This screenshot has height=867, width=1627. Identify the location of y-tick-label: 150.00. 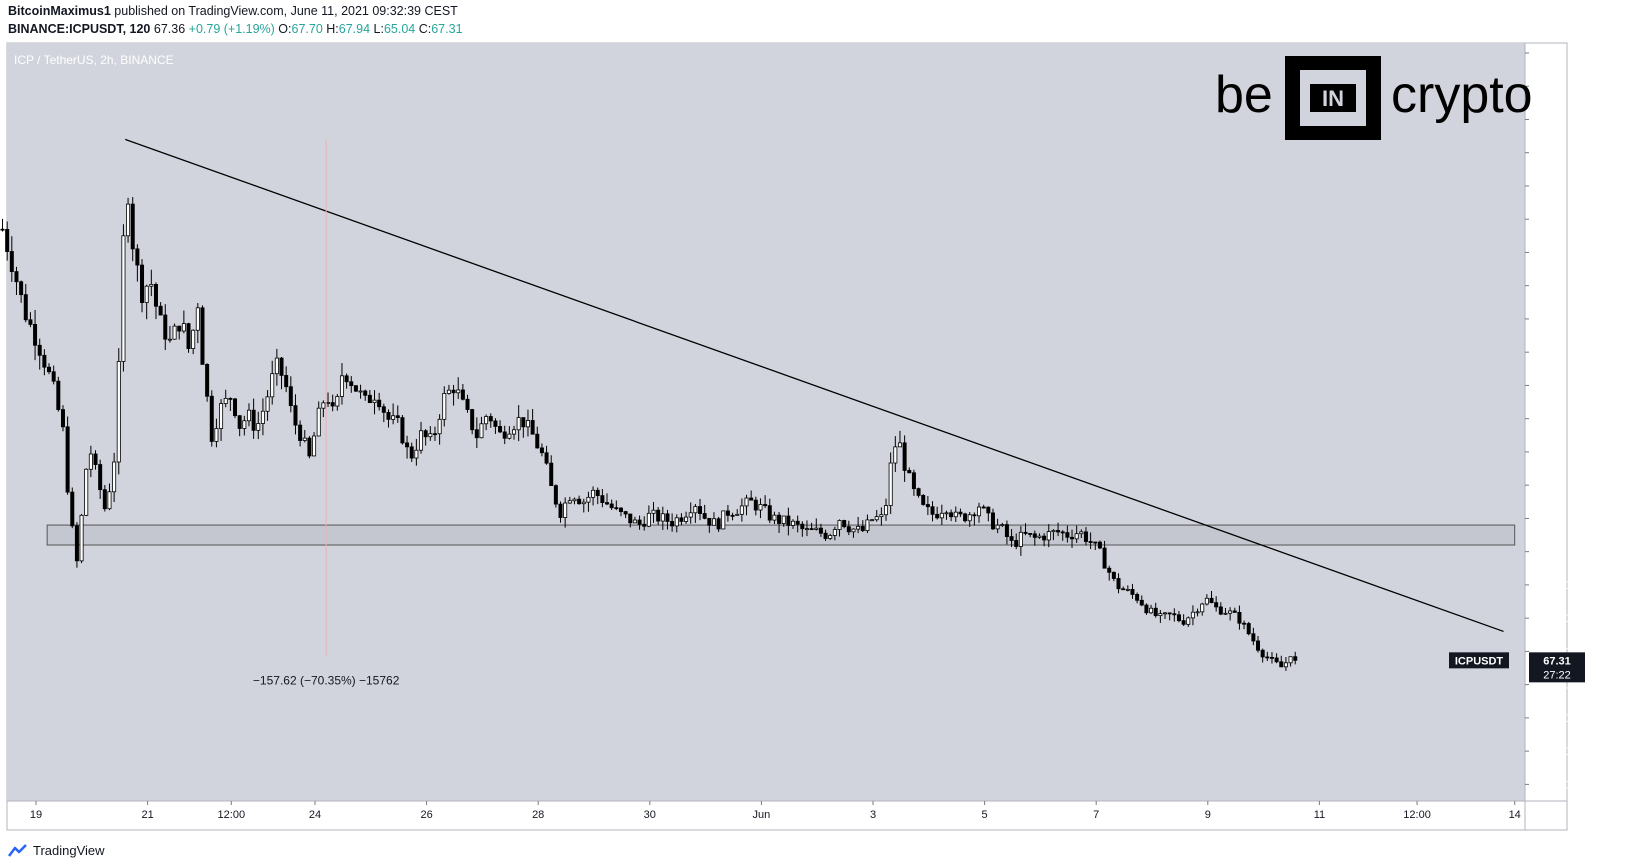
(1563, 386).